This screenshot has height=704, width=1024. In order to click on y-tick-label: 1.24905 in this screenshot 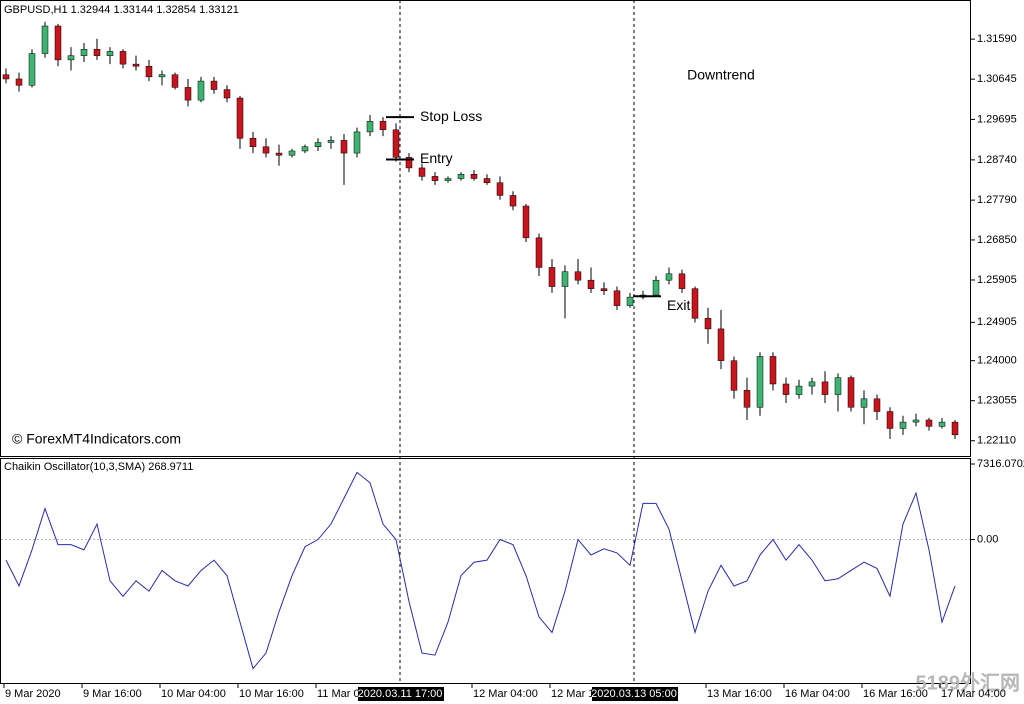, I will do `click(997, 322)`.